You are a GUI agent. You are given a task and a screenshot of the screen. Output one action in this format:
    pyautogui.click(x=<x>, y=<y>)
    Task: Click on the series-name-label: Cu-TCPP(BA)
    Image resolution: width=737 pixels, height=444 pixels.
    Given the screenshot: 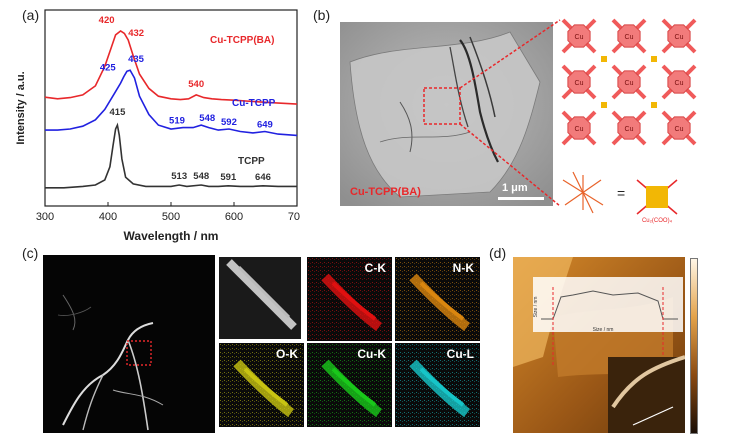 What is the action you would take?
    pyautogui.click(x=242, y=40)
    